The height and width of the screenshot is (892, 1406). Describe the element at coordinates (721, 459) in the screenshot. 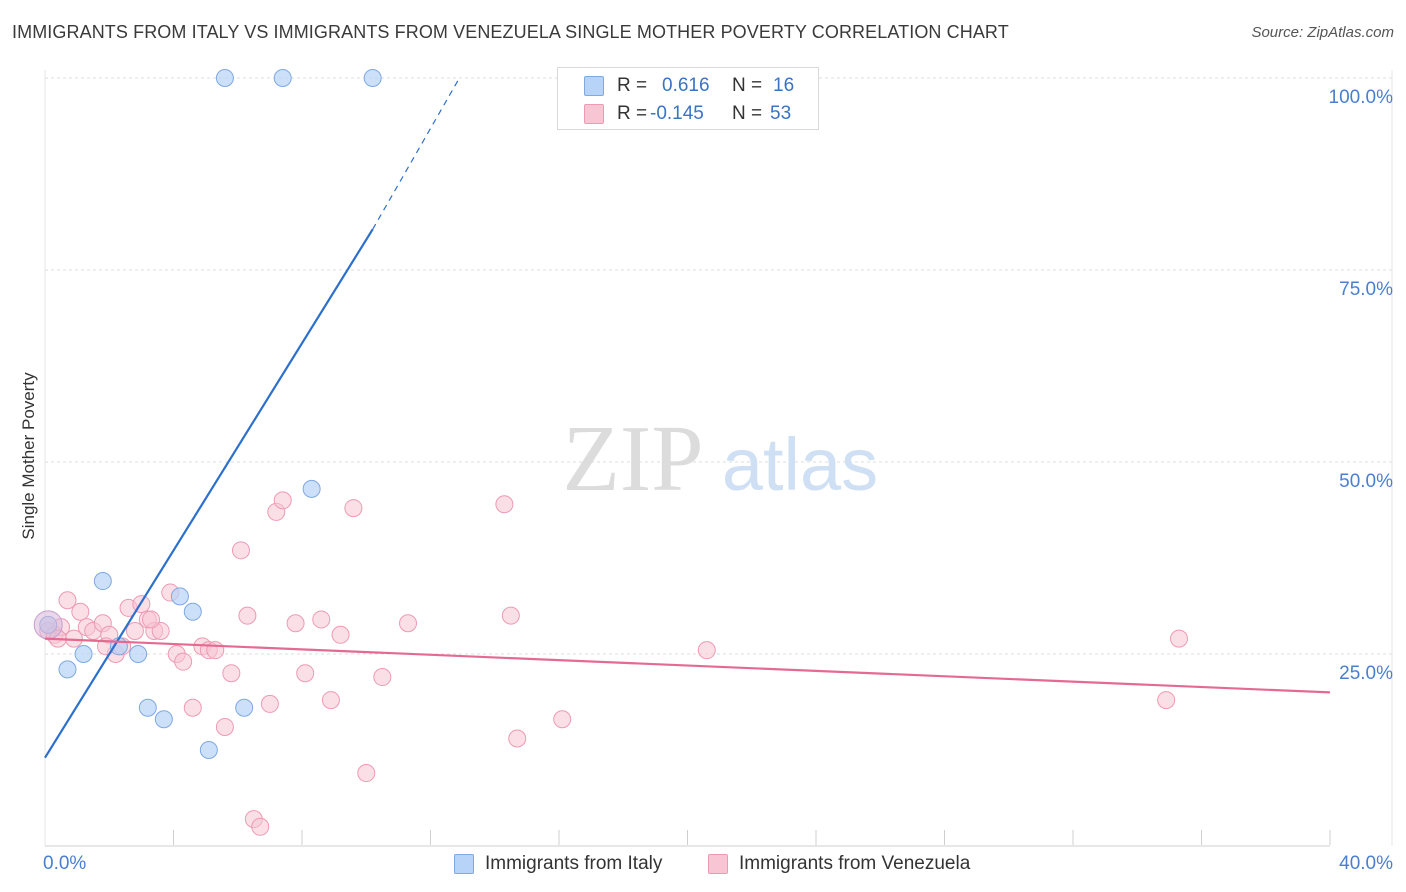

I see `watermark: ZIP atlas` at that location.